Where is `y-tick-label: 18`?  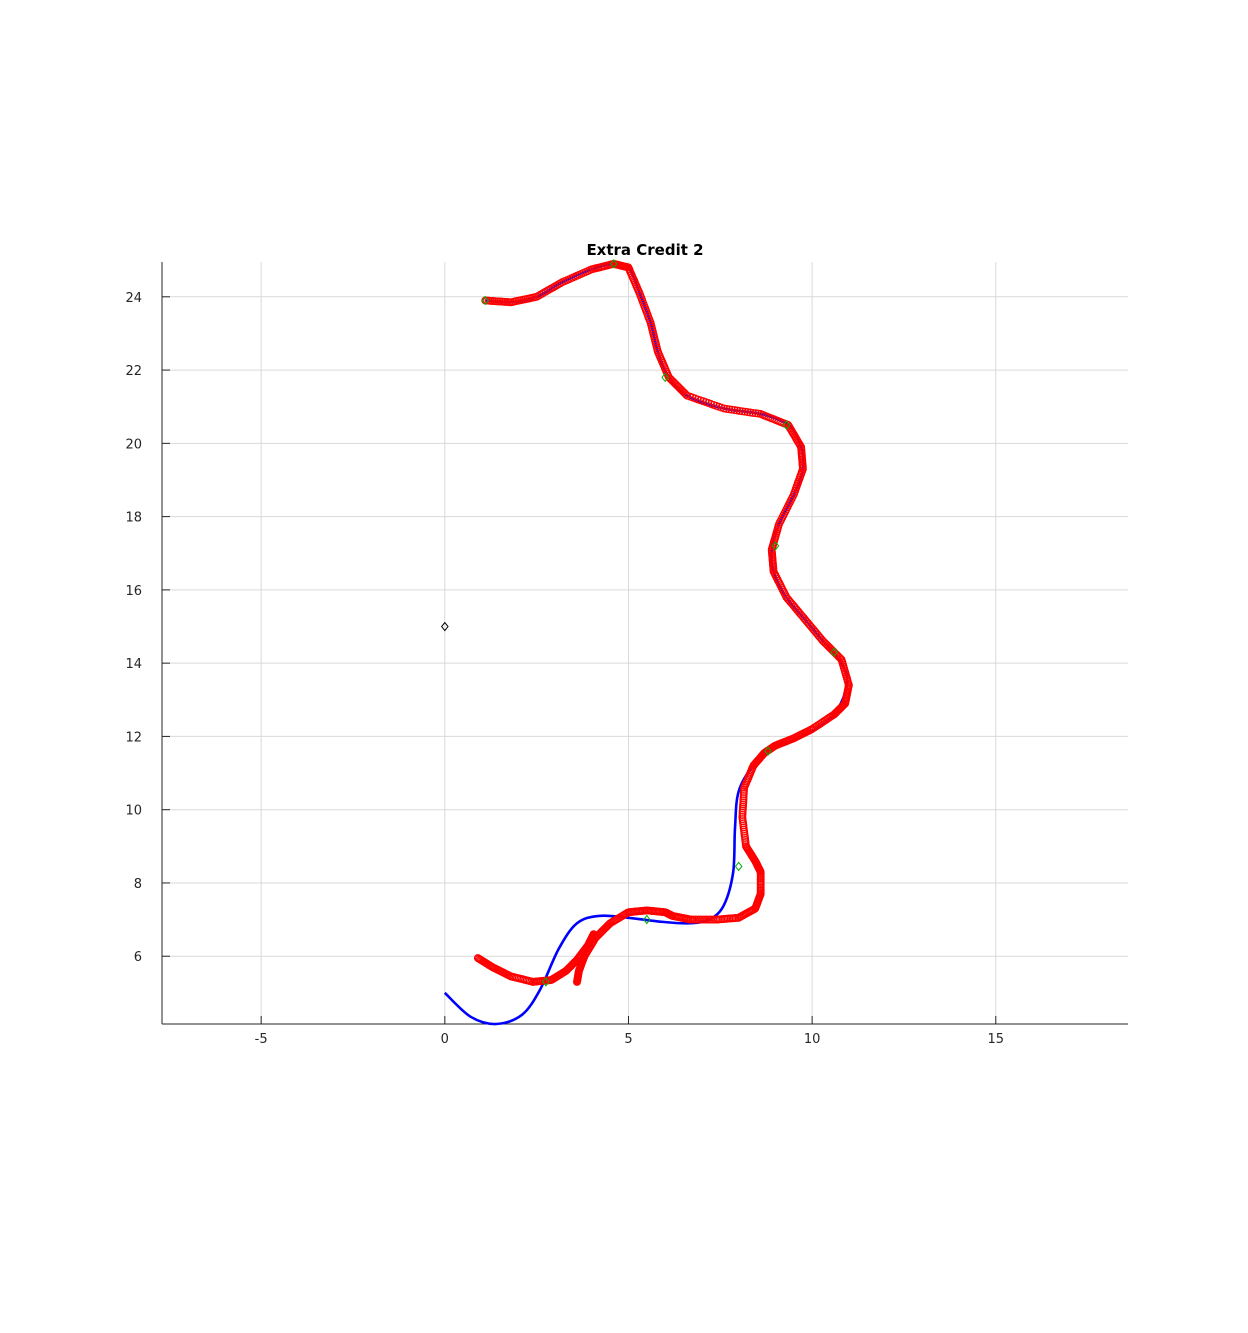
y-tick-label: 18 is located at coordinates (133, 518).